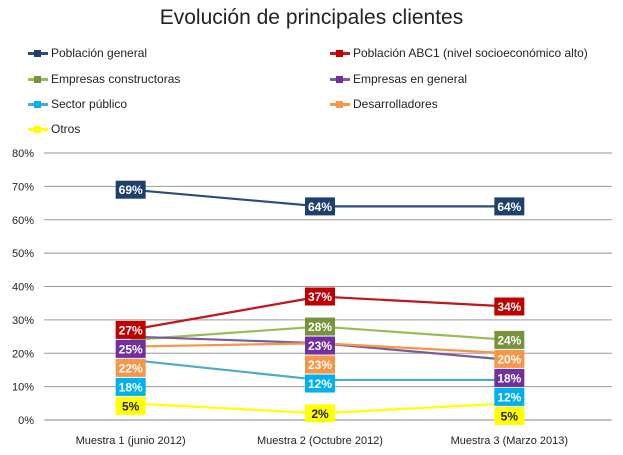 Image resolution: width=623 pixels, height=455 pixels. I want to click on x-tick-label: Muestra 1 (junio 2012), so click(131, 441).